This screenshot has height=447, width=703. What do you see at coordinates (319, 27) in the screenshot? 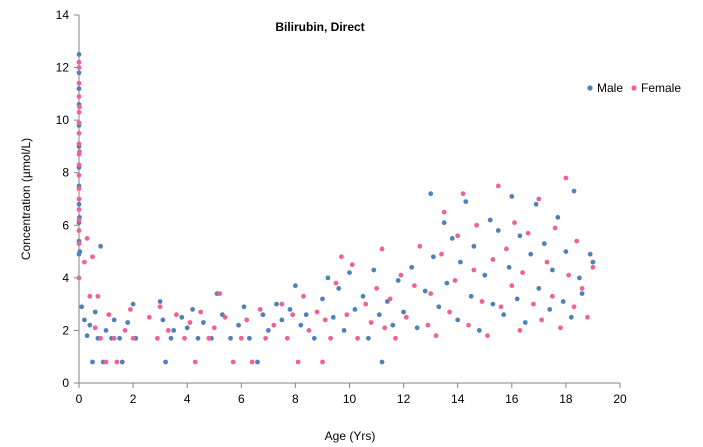
I see `chart-title: Bilirubin, Direct` at bounding box center [319, 27].